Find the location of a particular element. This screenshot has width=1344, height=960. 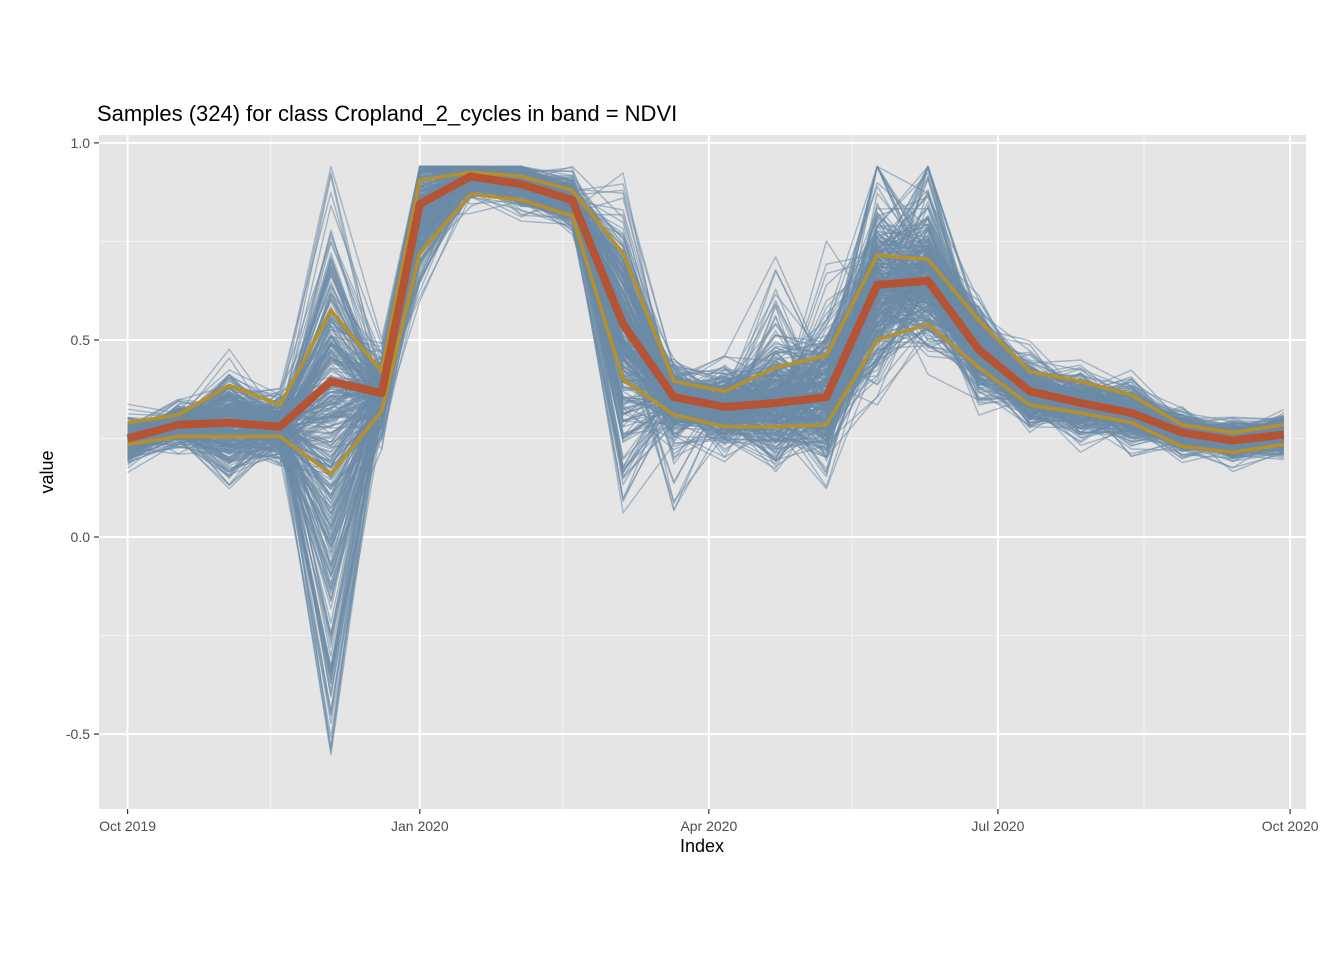

x-axis: Oct 2019 Jan 2020 Apr 2020 Jul 2020 Oct 2020 is located at coordinates (709, 821).